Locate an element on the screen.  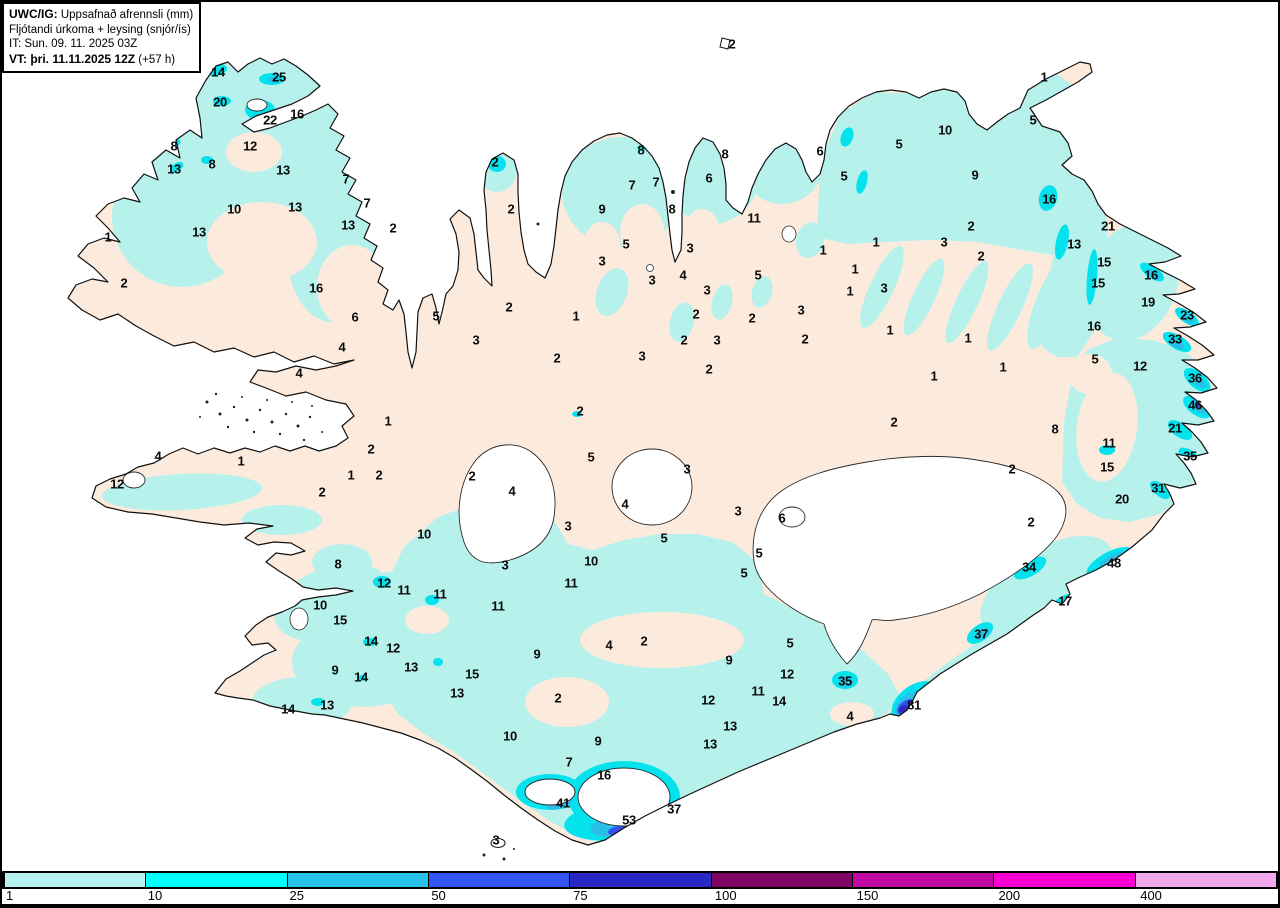
product-title: Uppsafnað afrennsli (mm) is located at coordinates (125, 15).